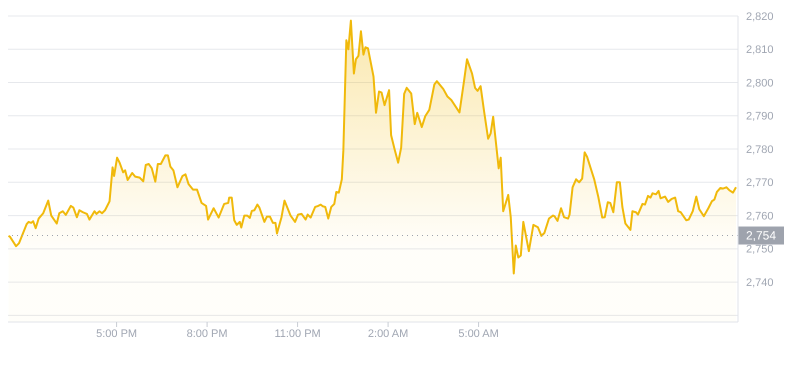 The height and width of the screenshot is (370, 800). What do you see at coordinates (760, 150) in the screenshot?
I see `y-tick-label: 2,780` at bounding box center [760, 150].